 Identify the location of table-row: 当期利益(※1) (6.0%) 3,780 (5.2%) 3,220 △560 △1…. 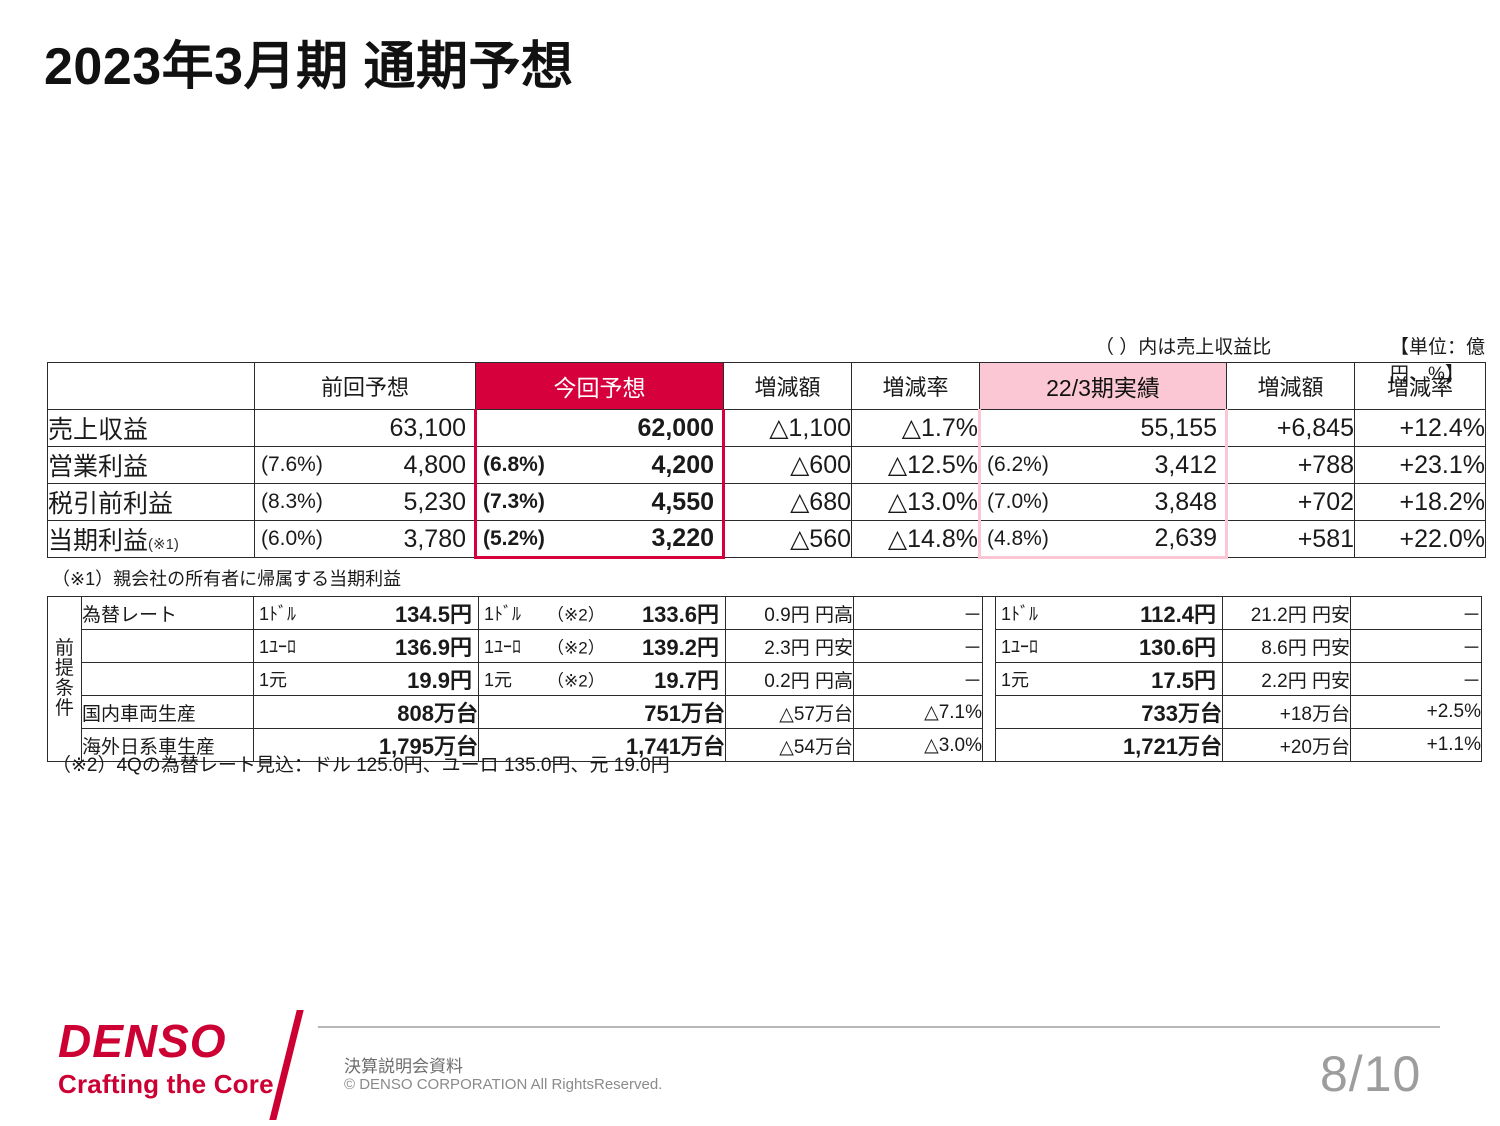
(766, 539).